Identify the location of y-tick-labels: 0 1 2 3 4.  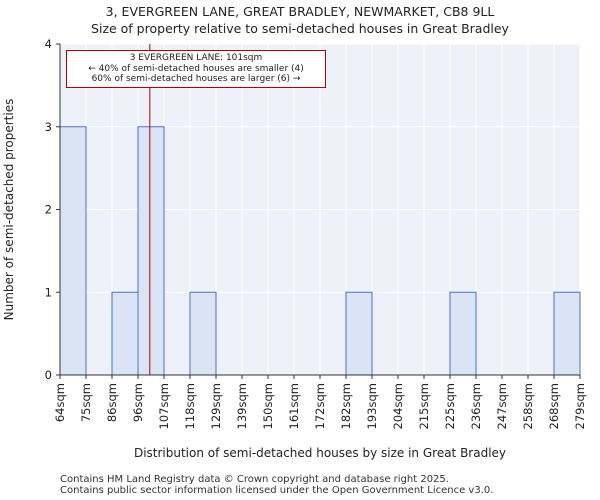
(52, 209).